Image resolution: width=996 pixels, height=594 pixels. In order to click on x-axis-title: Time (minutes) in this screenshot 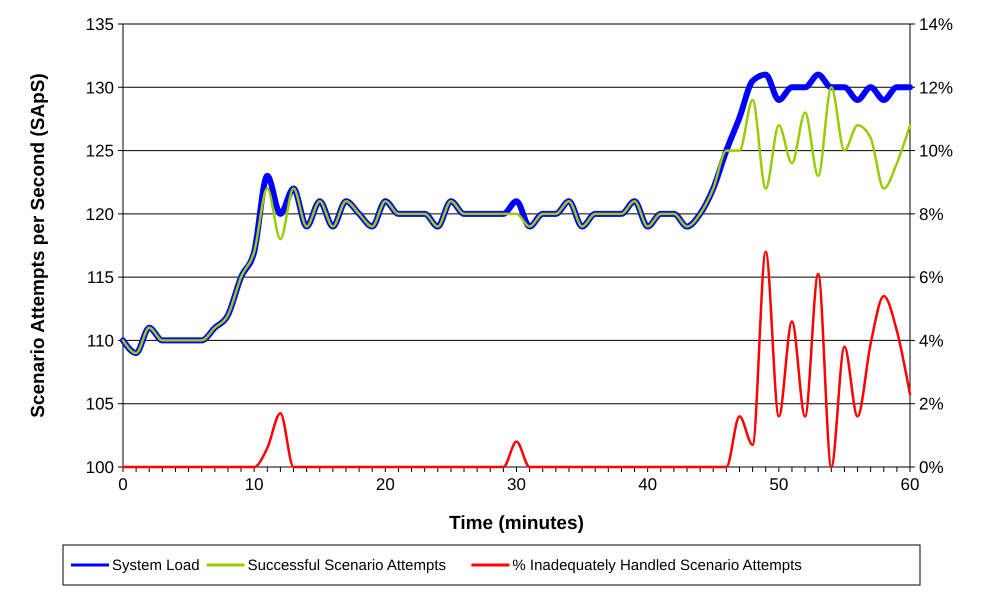, I will do `click(516, 523)`.